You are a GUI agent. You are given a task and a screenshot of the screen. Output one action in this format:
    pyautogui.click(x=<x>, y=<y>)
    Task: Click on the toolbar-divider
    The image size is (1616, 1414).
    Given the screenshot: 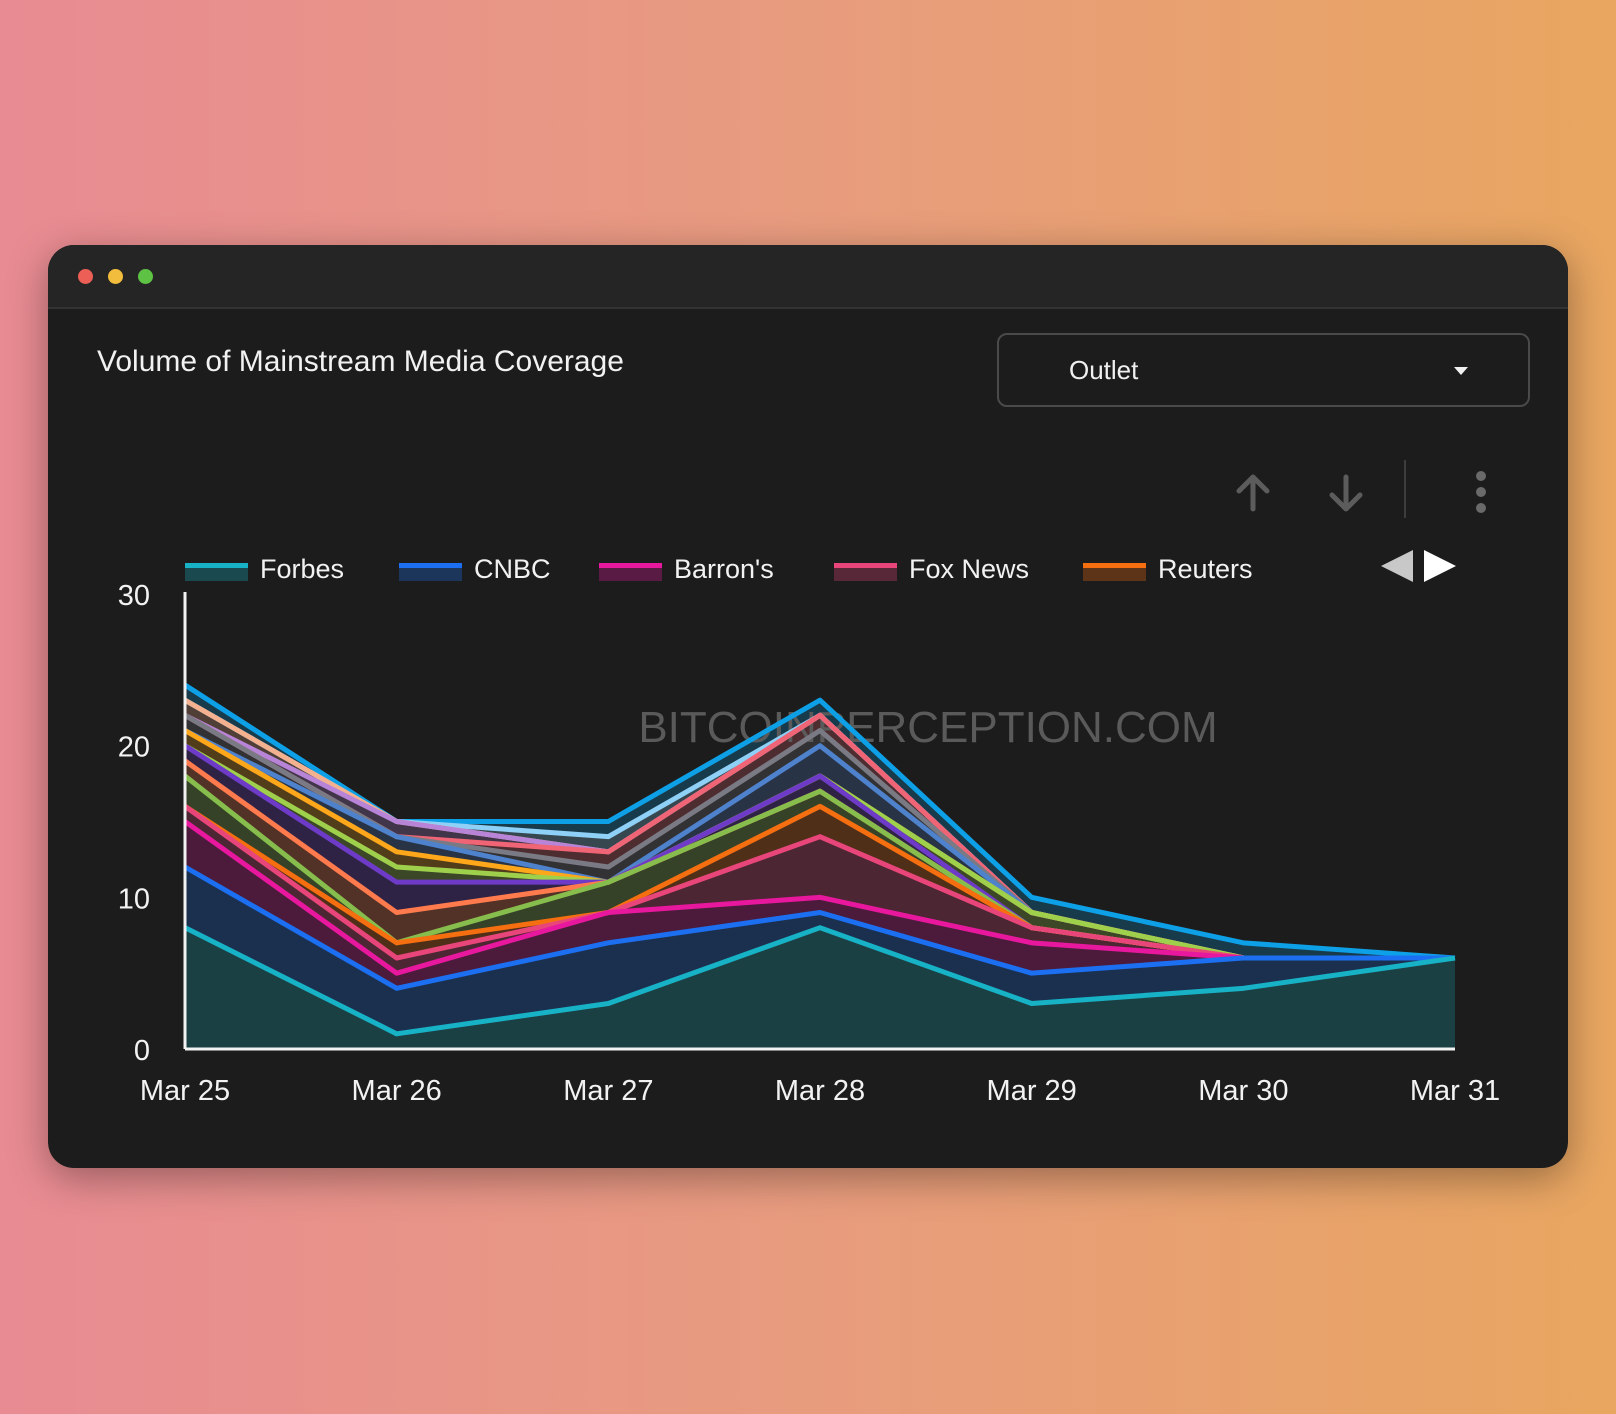 What is the action you would take?
    pyautogui.click(x=1405, y=489)
    